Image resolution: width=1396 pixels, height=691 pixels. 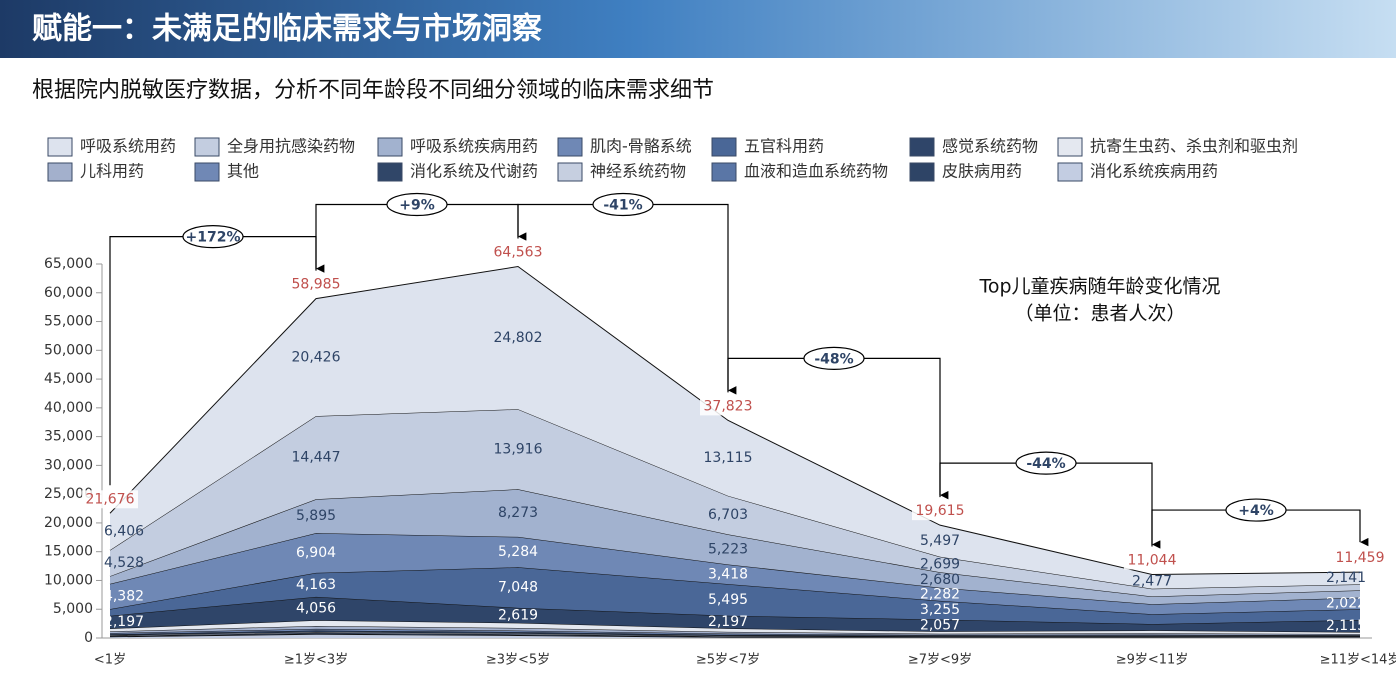 I want to click on change-label: +9%, so click(x=417, y=206).